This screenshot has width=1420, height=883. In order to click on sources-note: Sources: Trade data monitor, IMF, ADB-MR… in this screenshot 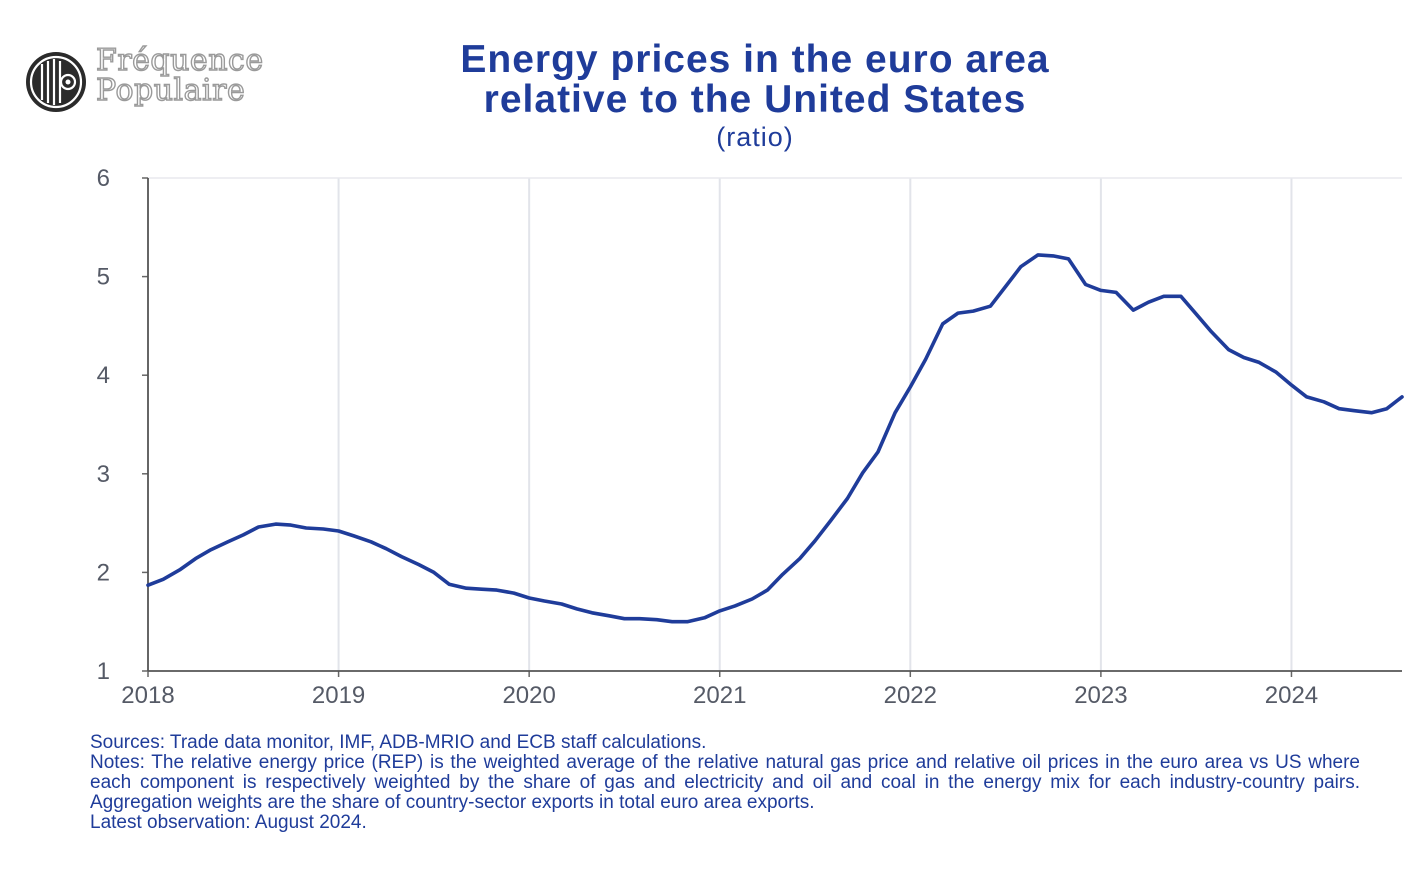, I will do `click(398, 742)`.